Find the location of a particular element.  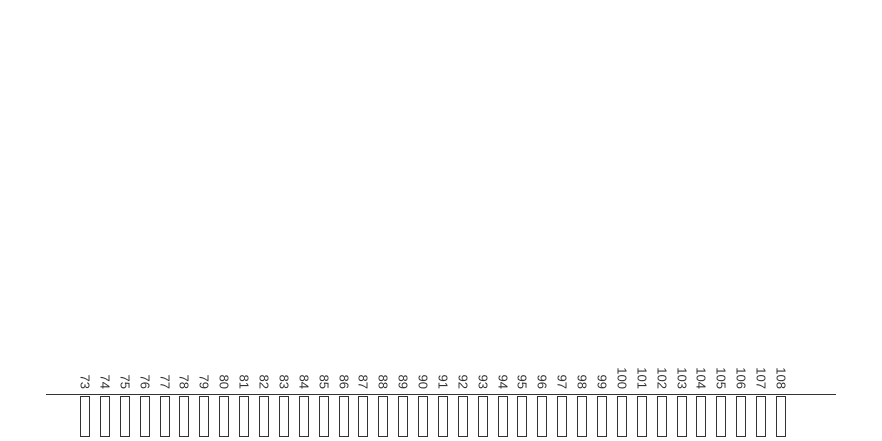

key-number-label: 98 is located at coordinates (582, 381).